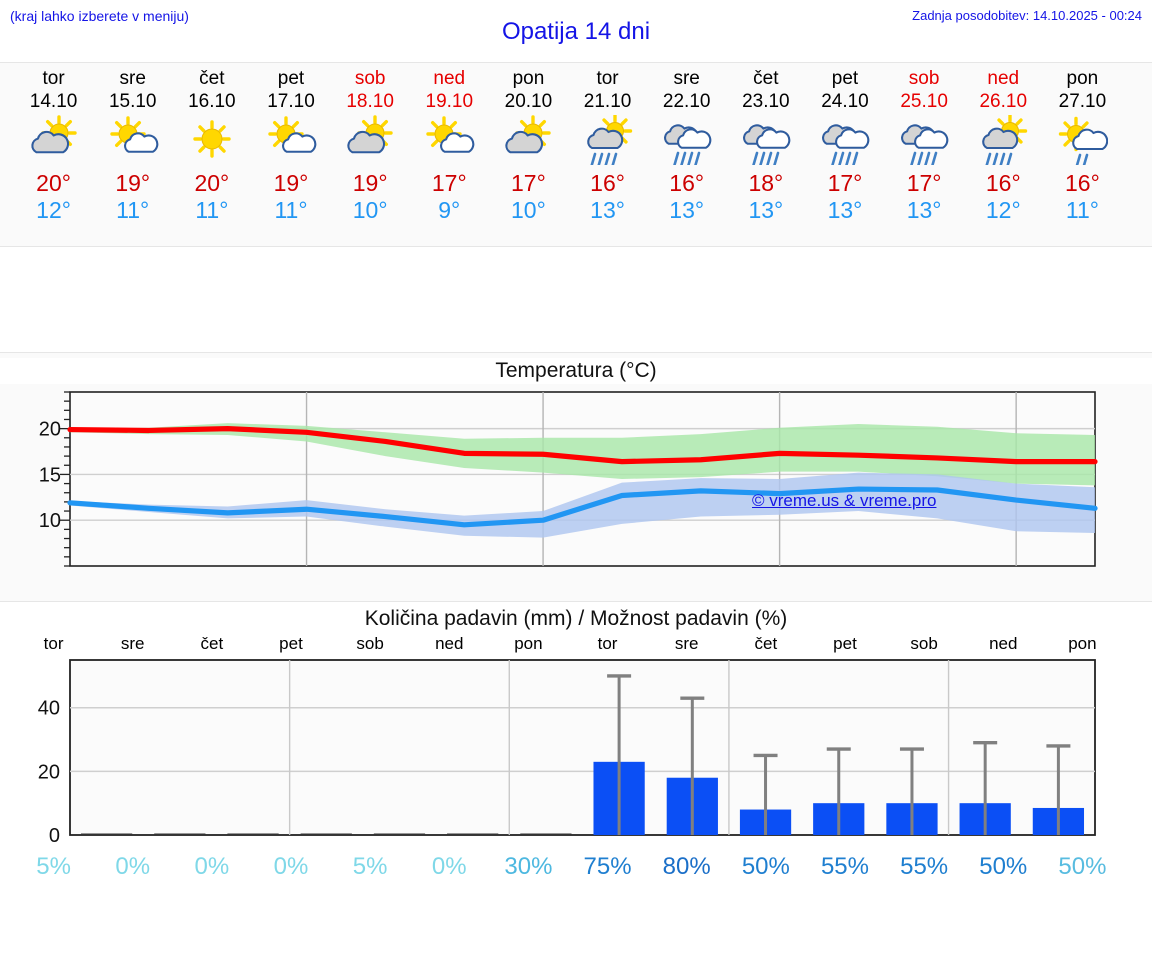 The width and height of the screenshot is (1152, 975). I want to click on min-temperature: 9°, so click(449, 210).